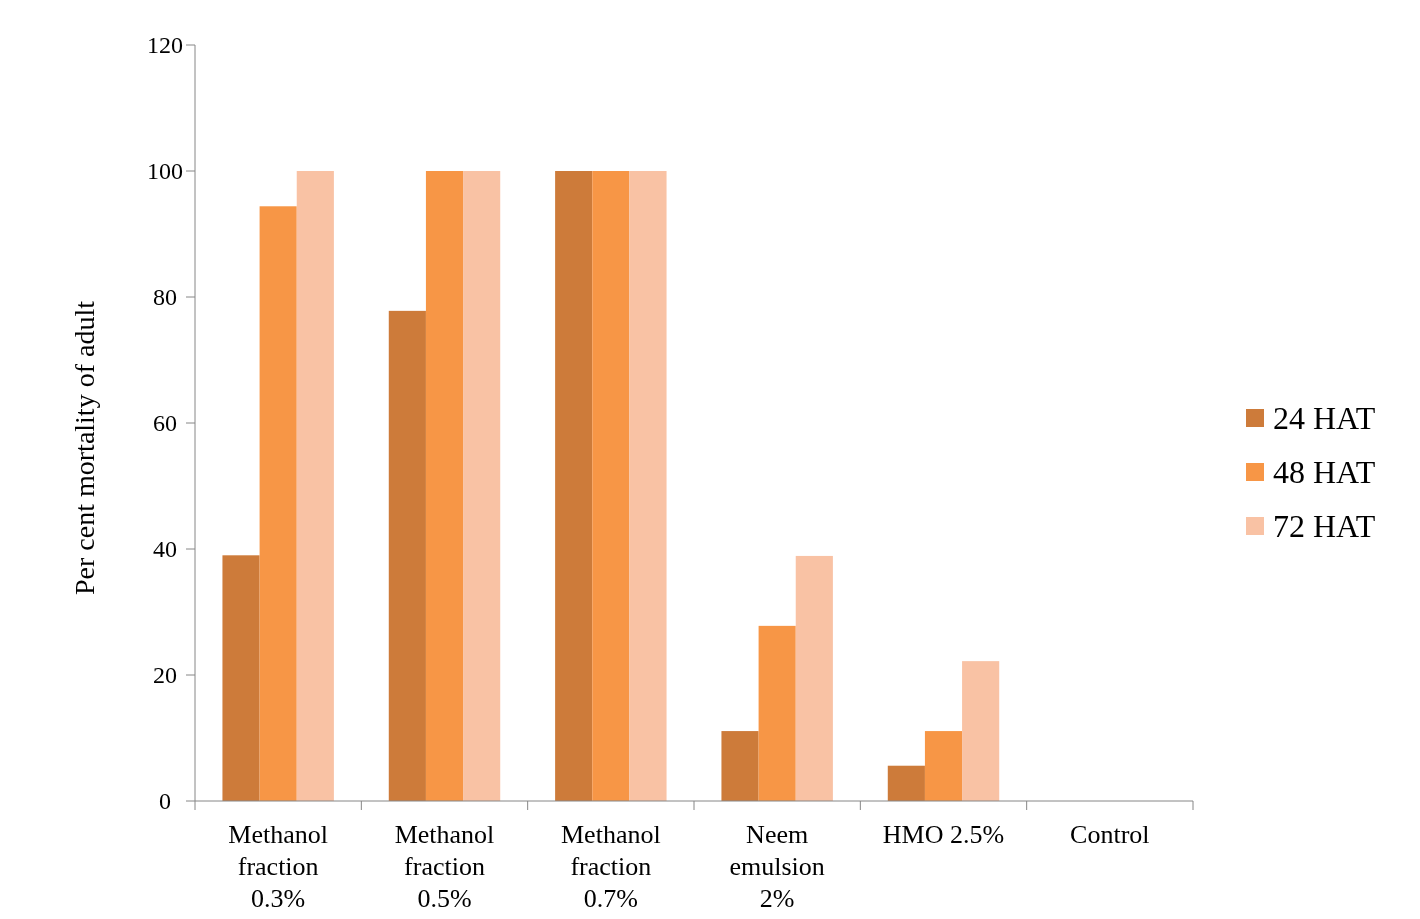 This screenshot has height=919, width=1420. What do you see at coordinates (84, 447) in the screenshot?
I see `y-axis-title: Per cent mortality of adult` at bounding box center [84, 447].